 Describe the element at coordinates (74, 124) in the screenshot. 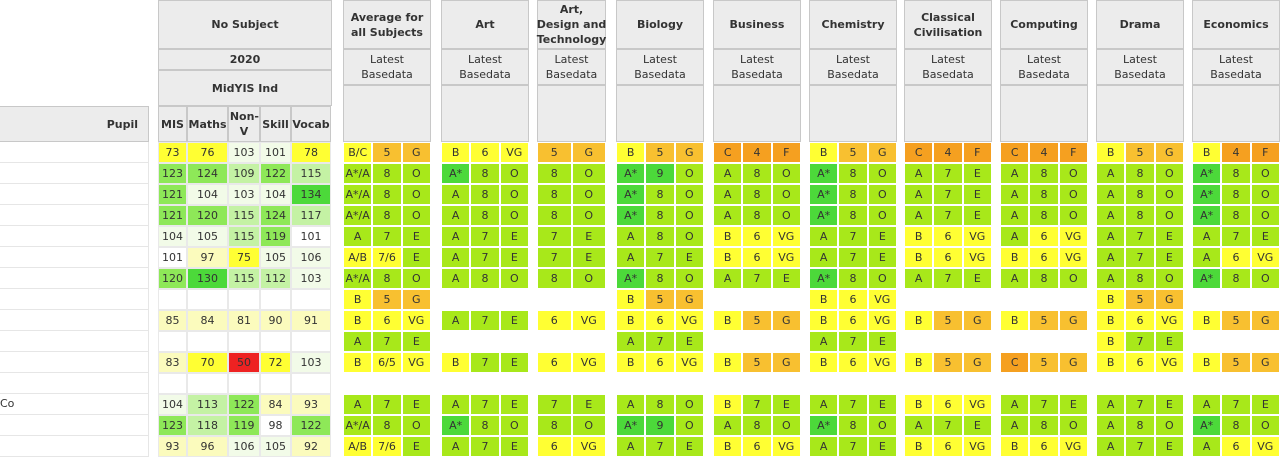

I see `pupil-column-header: Pupil` at that location.